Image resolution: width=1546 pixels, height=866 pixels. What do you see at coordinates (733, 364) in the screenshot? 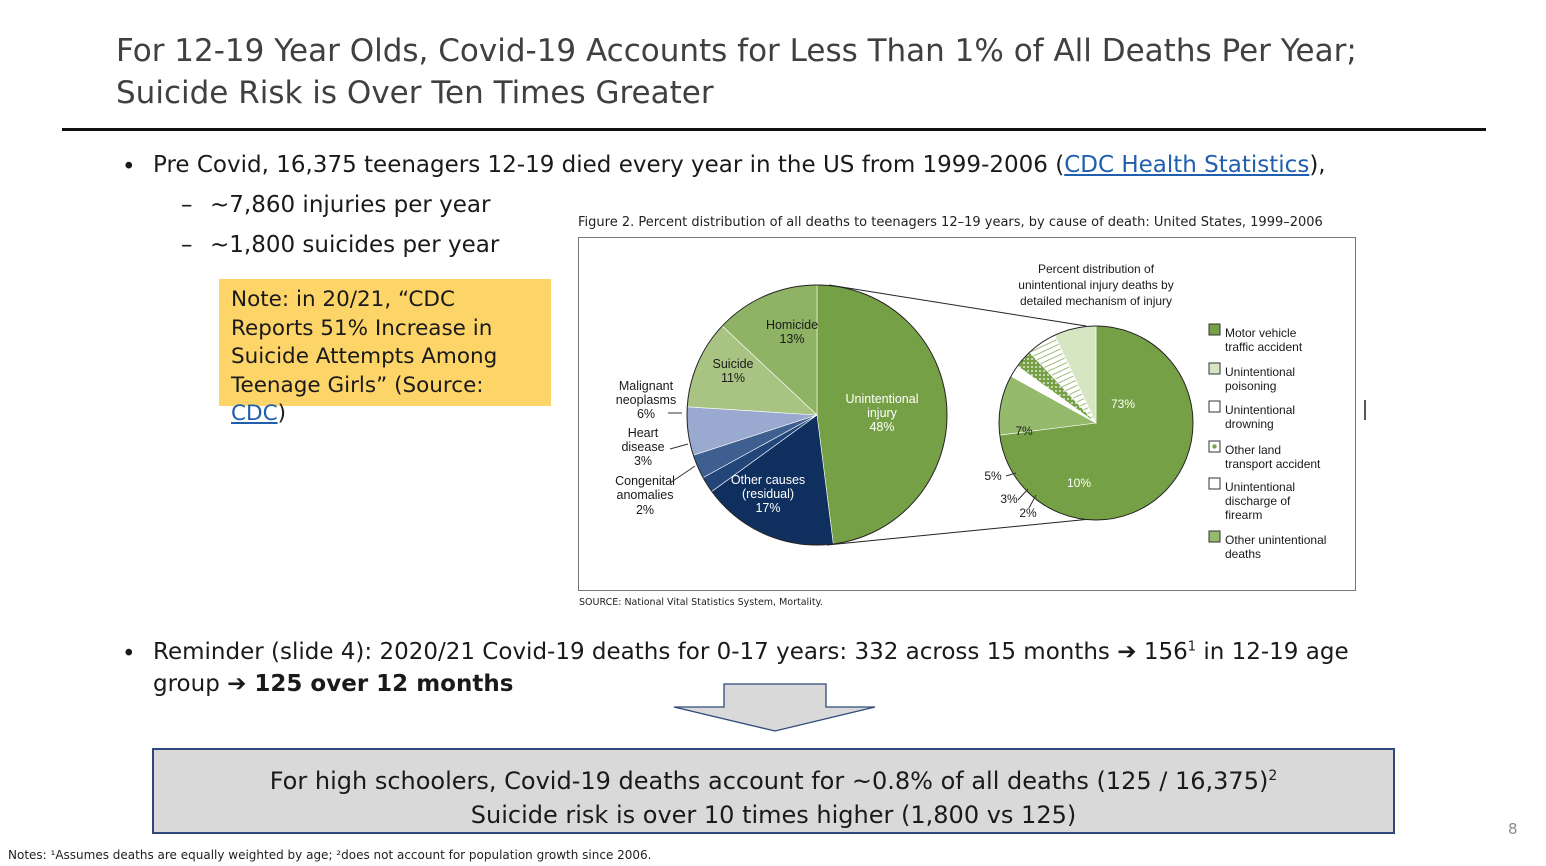
I see `suicide-label: Suicide` at bounding box center [733, 364].